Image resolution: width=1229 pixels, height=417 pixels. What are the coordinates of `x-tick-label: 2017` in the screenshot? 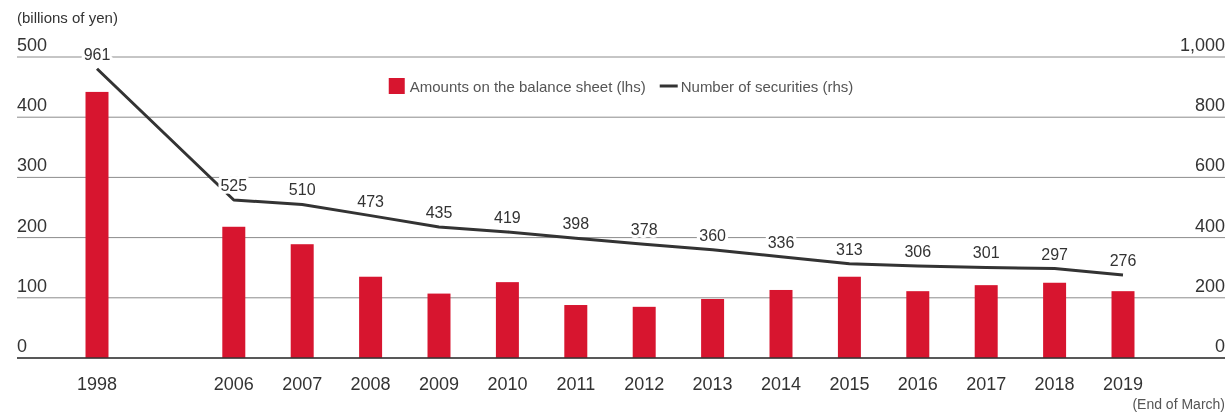 It's located at (986, 384).